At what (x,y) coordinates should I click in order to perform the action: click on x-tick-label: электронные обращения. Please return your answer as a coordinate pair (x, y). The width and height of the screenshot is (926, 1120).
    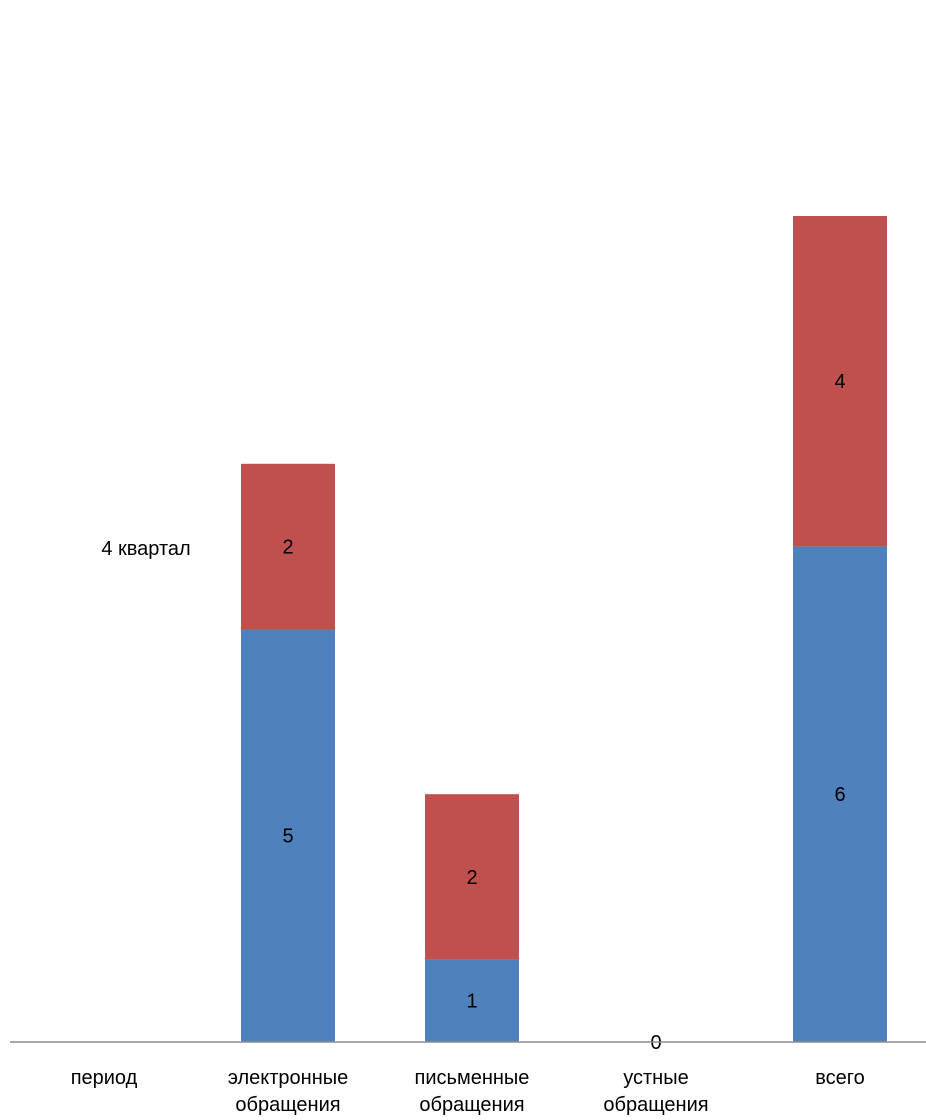
    Looking at the image, I should click on (288, 1091).